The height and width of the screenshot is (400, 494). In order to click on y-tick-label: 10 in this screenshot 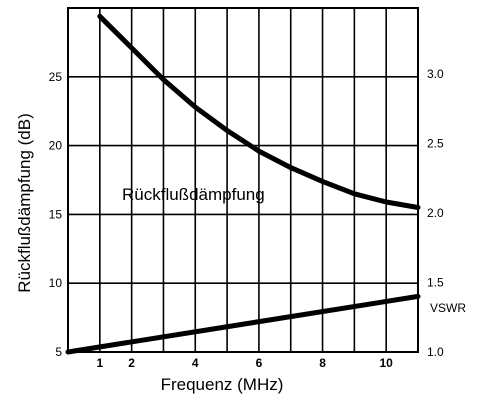, I will do `click(56, 283)`.